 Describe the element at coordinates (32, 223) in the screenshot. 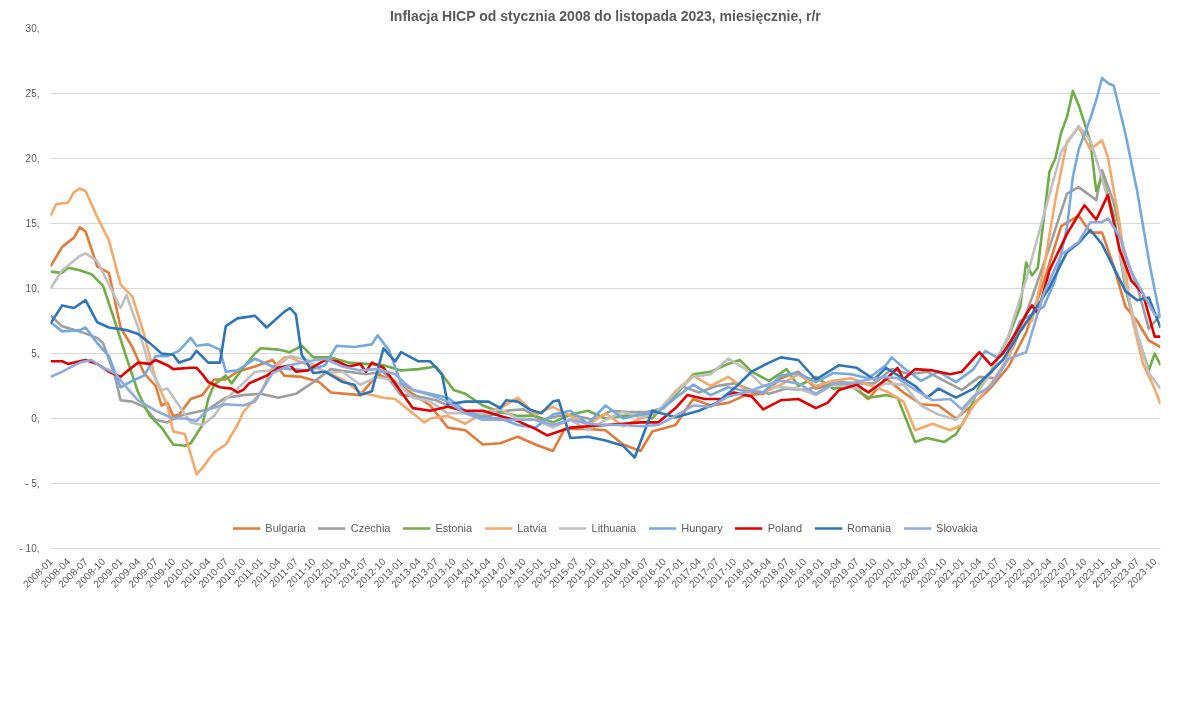

I see `y-tick-label: 15,` at that location.